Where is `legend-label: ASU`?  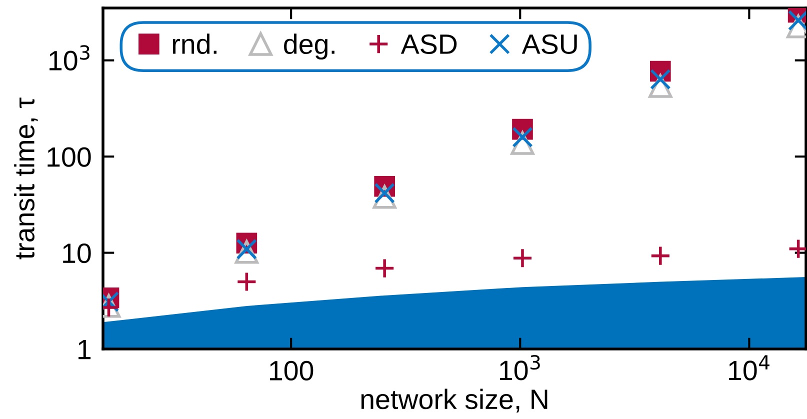
legend-label: ASU is located at coordinates (549, 44).